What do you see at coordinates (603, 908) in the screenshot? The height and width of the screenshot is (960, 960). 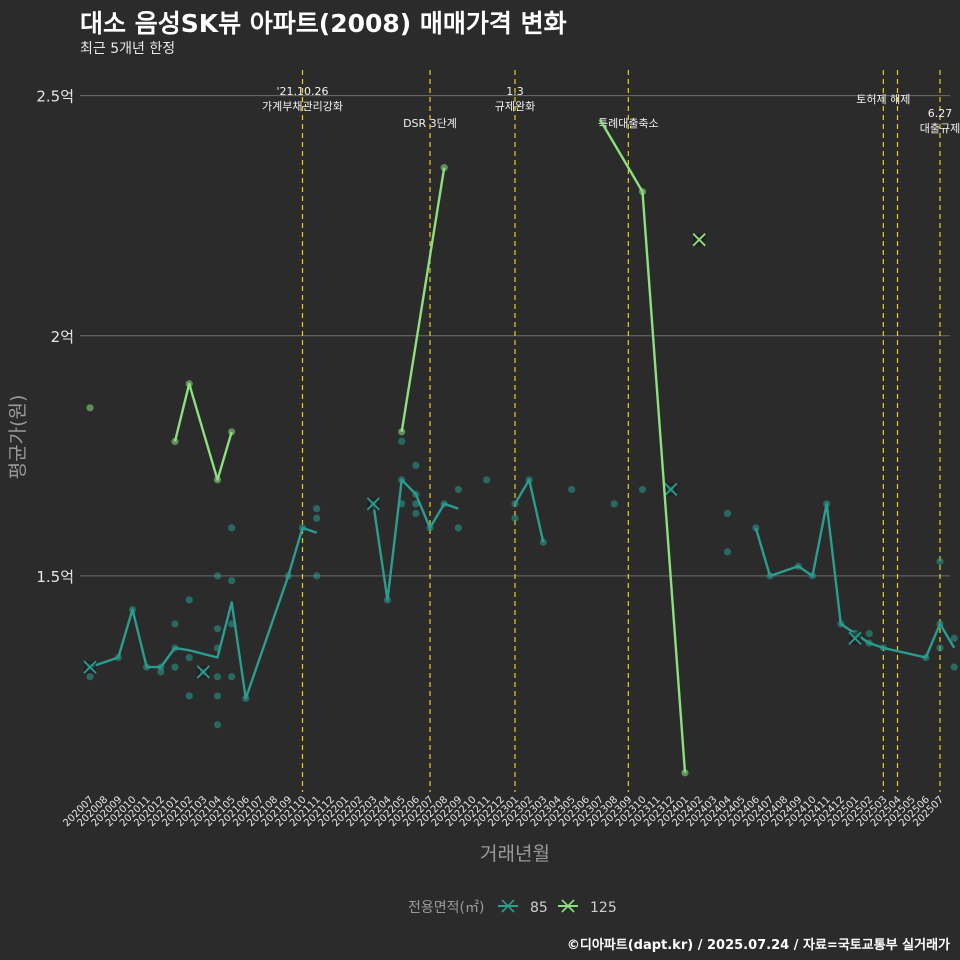 I see `legend-label: 125` at bounding box center [603, 908].